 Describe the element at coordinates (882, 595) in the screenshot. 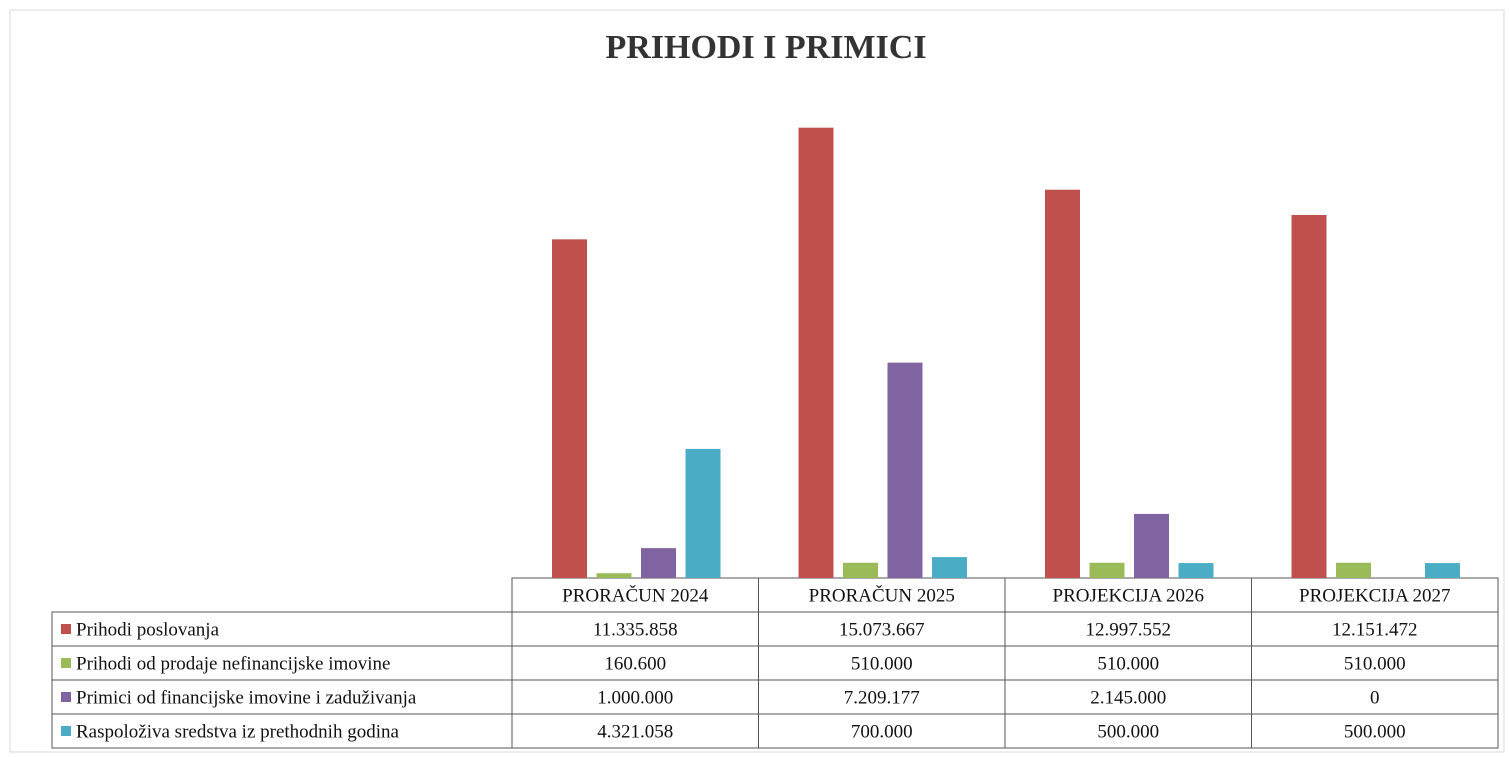

I see `x-tick-label: PRORAČUN 2025` at that location.